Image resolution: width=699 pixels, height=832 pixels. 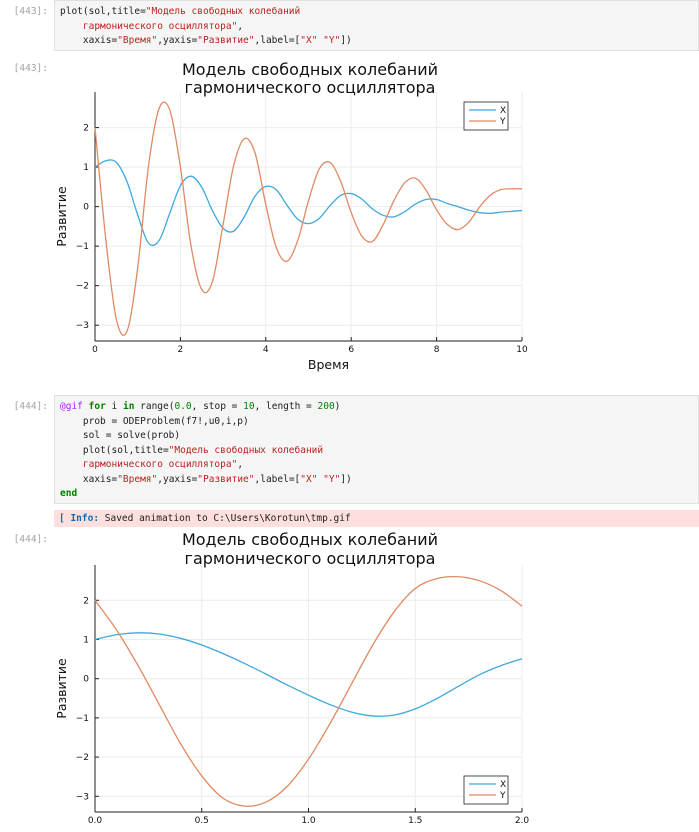 I want to click on x-tick-label: 2, so click(x=181, y=350).